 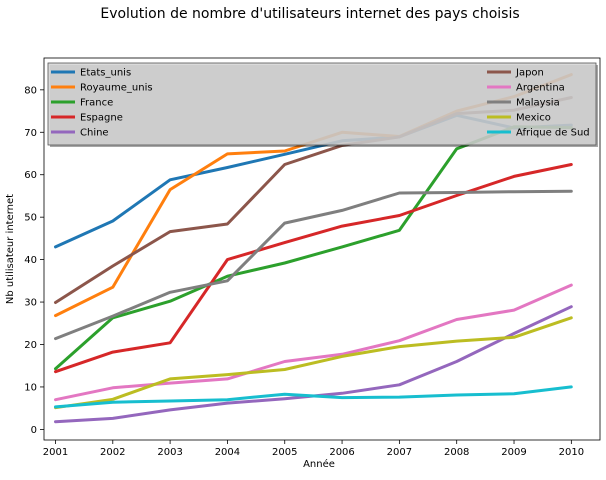 What do you see at coordinates (30, 175) in the screenshot?
I see `y-tick-label-6: 60` at bounding box center [30, 175].